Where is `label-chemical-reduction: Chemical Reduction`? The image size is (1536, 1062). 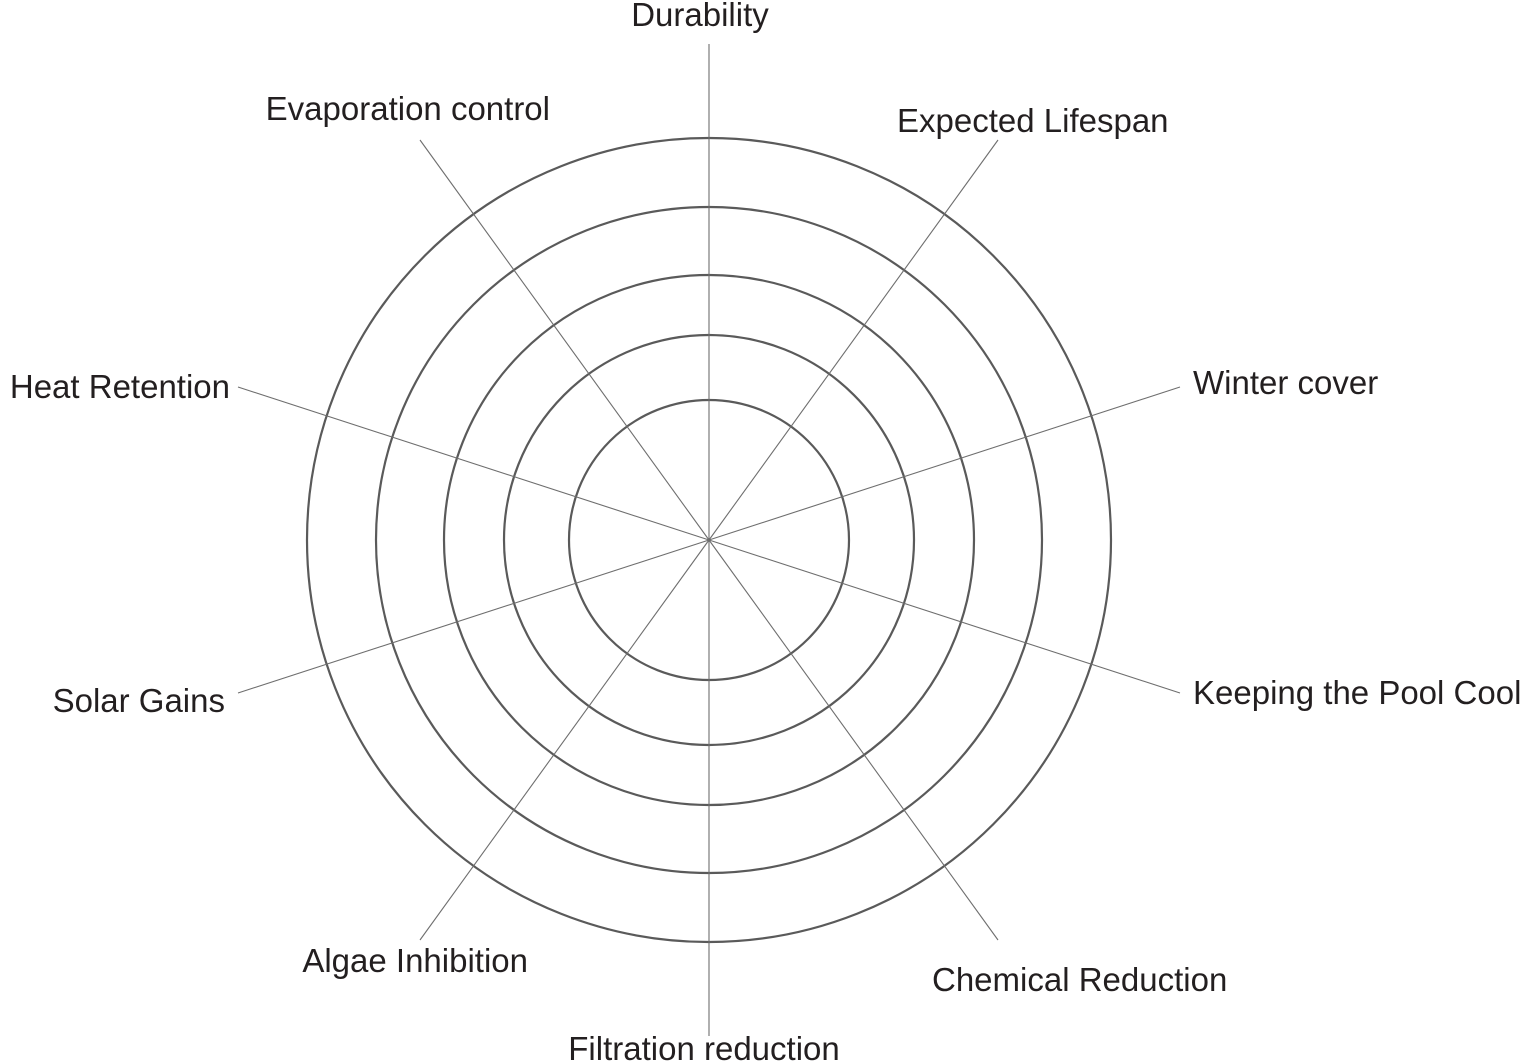 label-chemical-reduction: Chemical Reduction is located at coordinates (1079, 979).